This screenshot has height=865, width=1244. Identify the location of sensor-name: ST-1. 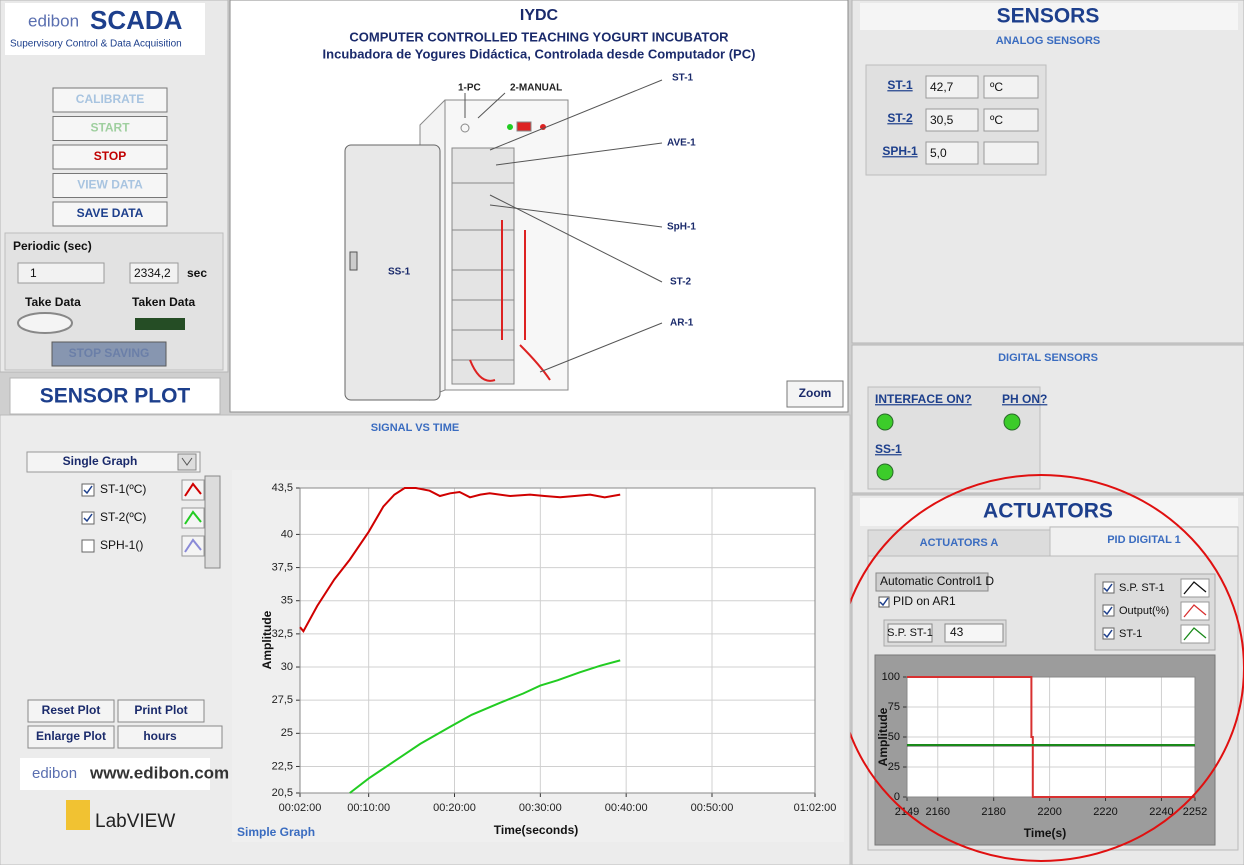
(900, 85).